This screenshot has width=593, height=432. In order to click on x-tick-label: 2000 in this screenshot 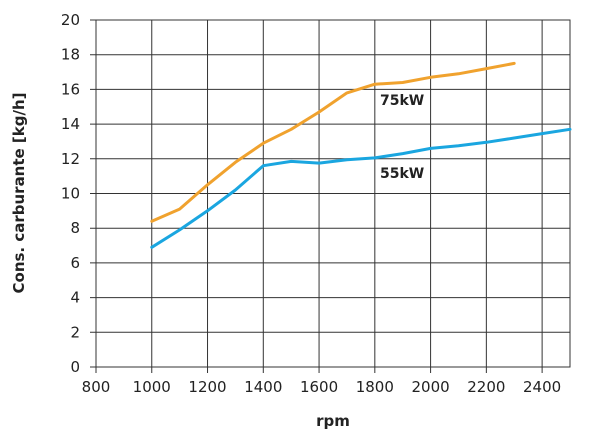, I will do `click(430, 387)`.